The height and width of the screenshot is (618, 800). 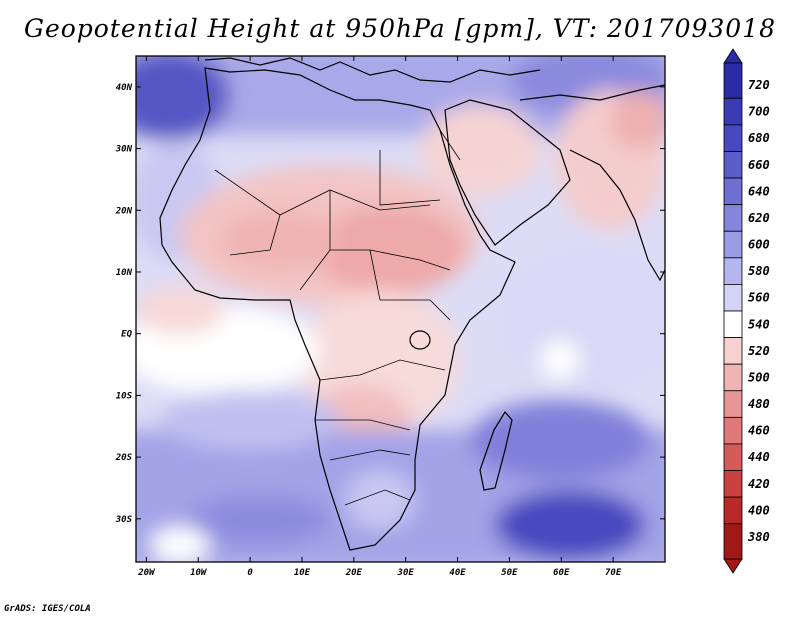 What do you see at coordinates (759, 484) in the screenshot?
I see `colorbar-label: 420` at bounding box center [759, 484].